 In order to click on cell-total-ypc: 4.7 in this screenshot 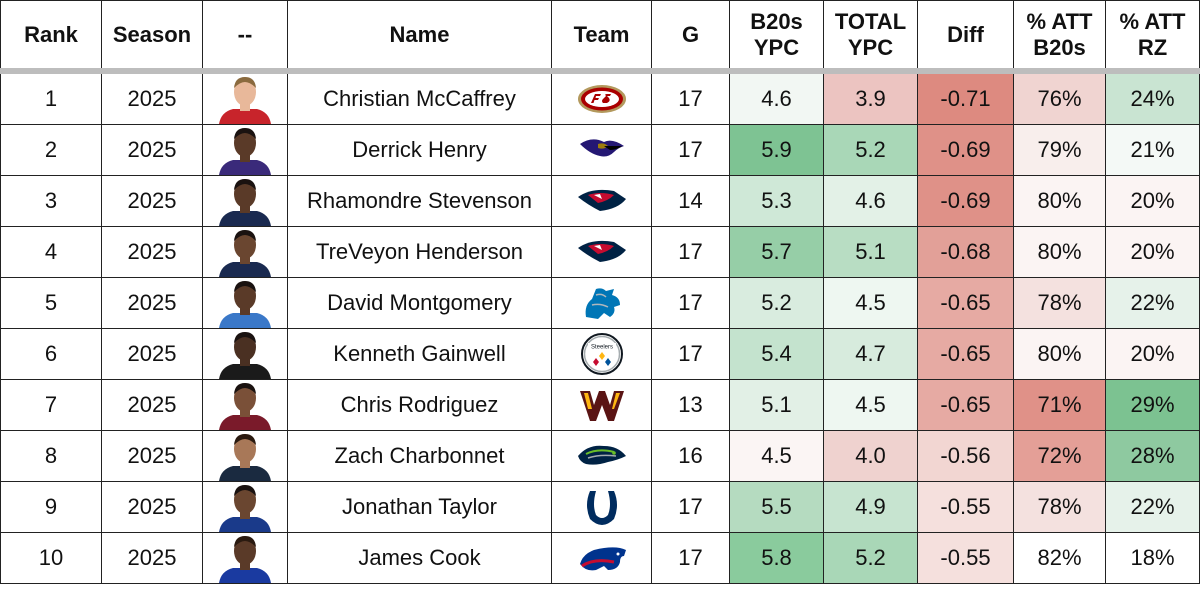, I will do `click(870, 354)`.